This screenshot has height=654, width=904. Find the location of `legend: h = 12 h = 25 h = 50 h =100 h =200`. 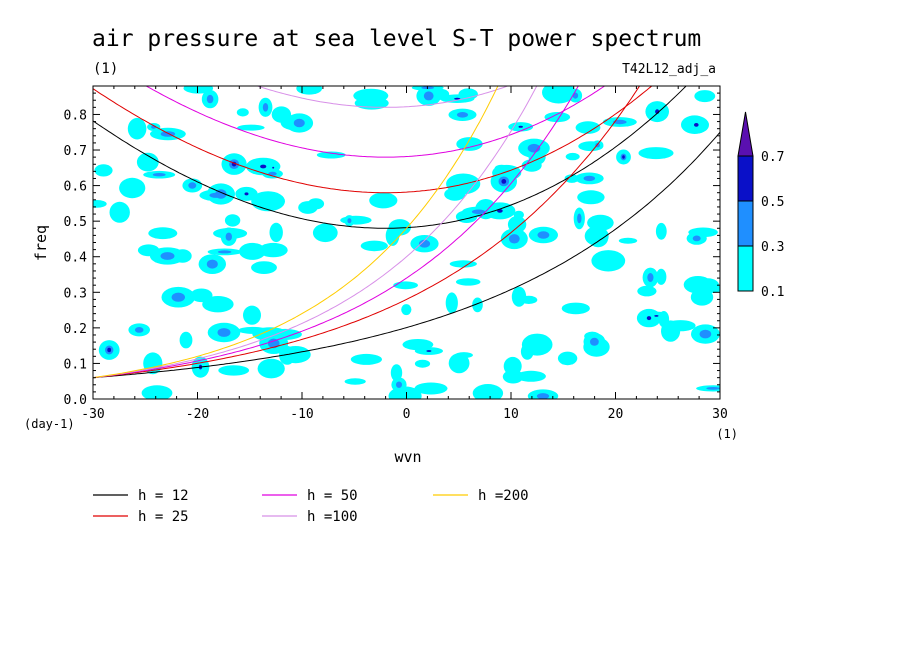

legend: h = 12 h = 25 h = 50 h =100 h =200 is located at coordinates (311, 506).